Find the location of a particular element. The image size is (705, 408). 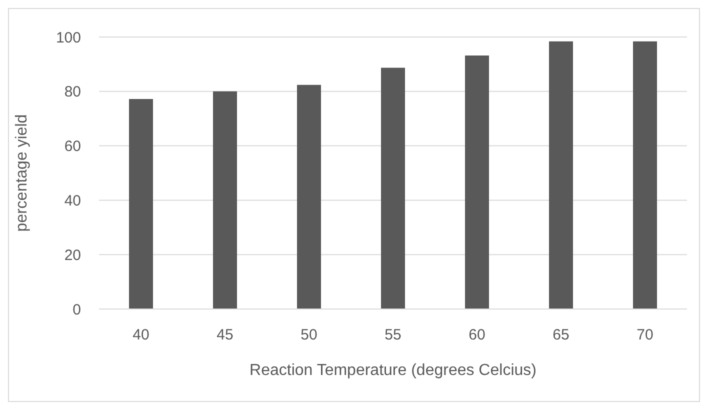

x-tick-label: 45 is located at coordinates (225, 335).